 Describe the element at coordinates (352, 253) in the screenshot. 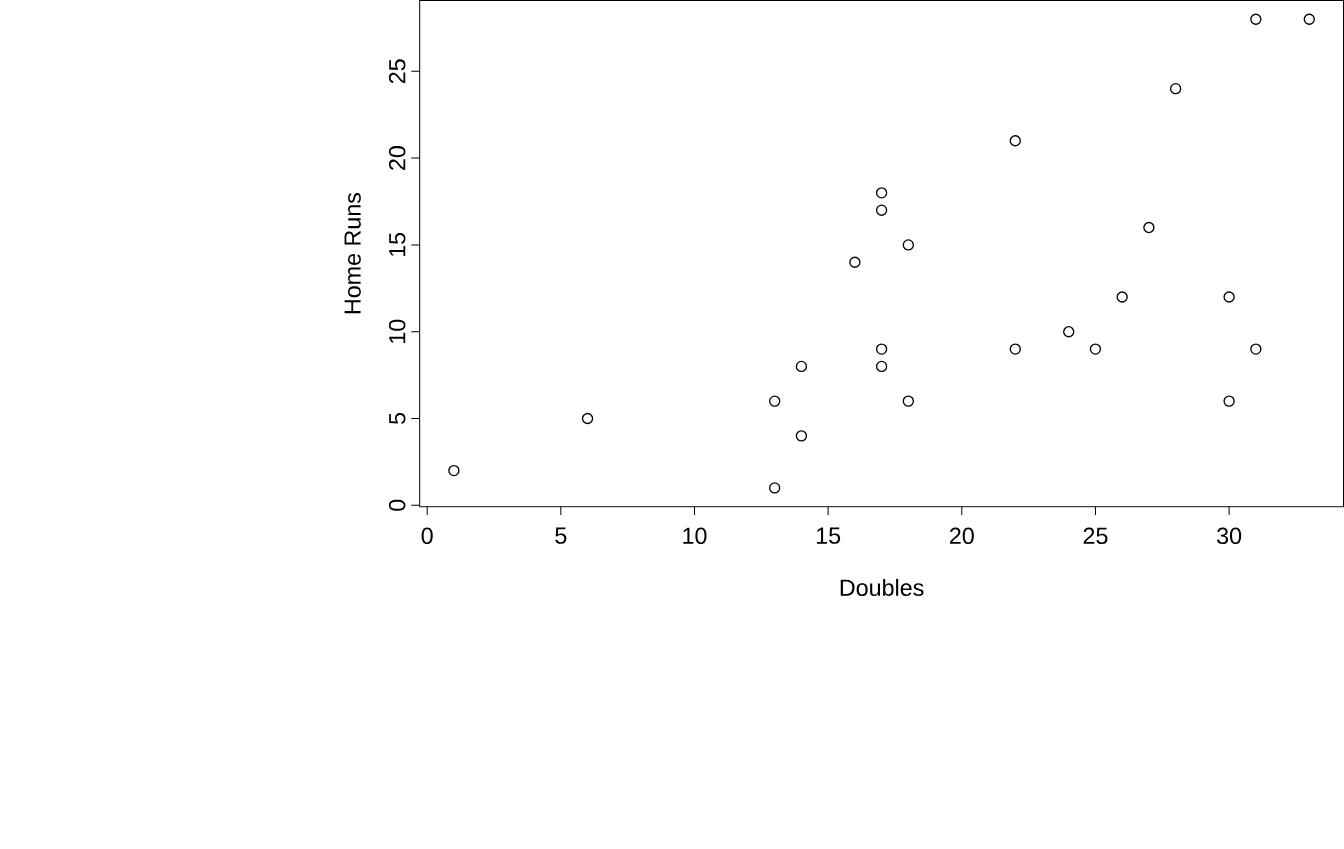

I see `y-axis-title: Home Runs` at that location.